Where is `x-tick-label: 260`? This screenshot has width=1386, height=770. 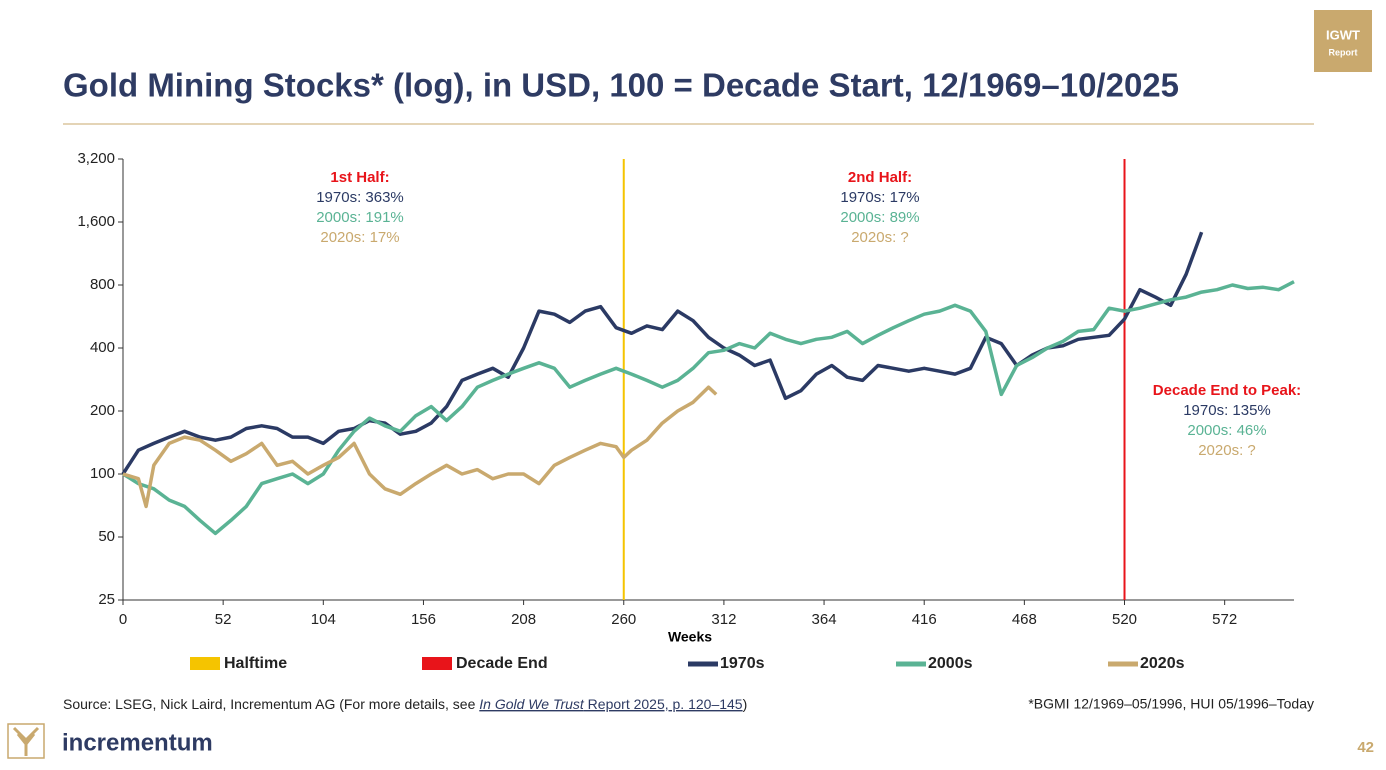 x-tick-label: 260 is located at coordinates (623, 619).